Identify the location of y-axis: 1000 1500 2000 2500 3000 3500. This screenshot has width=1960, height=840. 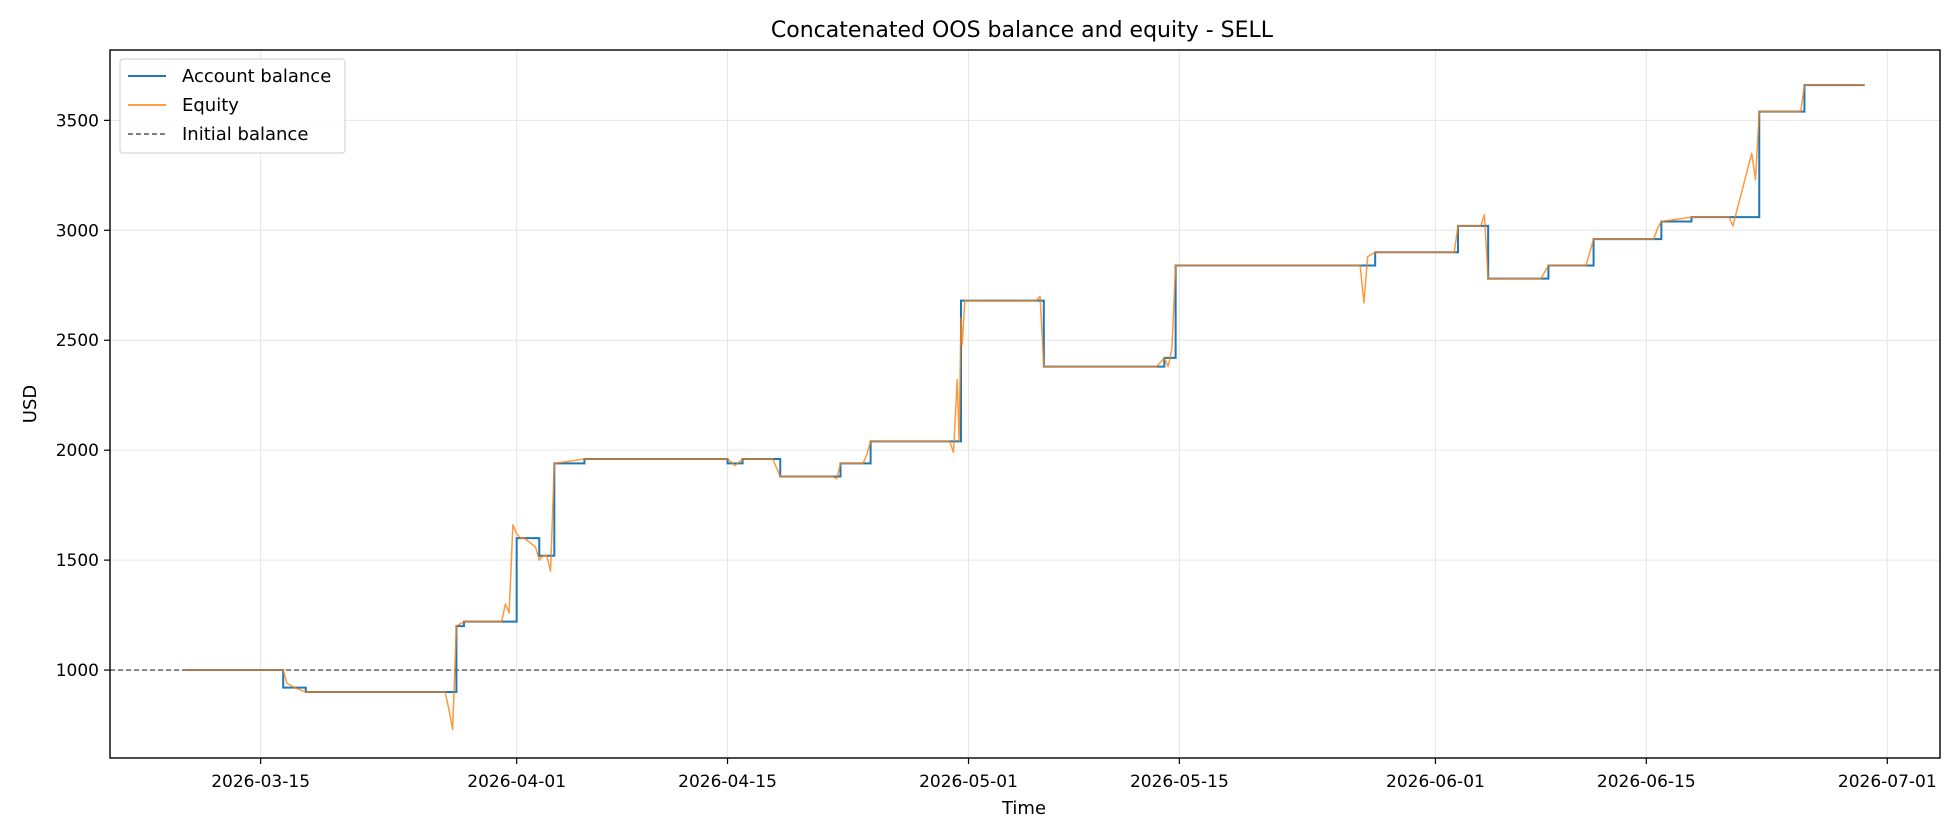
(83, 396).